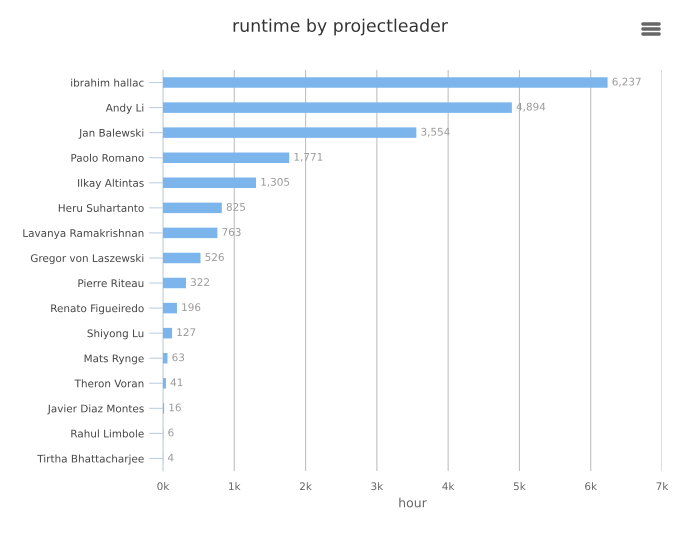  What do you see at coordinates (306, 486) in the screenshot?
I see `x-tick-label: 2k` at bounding box center [306, 486].